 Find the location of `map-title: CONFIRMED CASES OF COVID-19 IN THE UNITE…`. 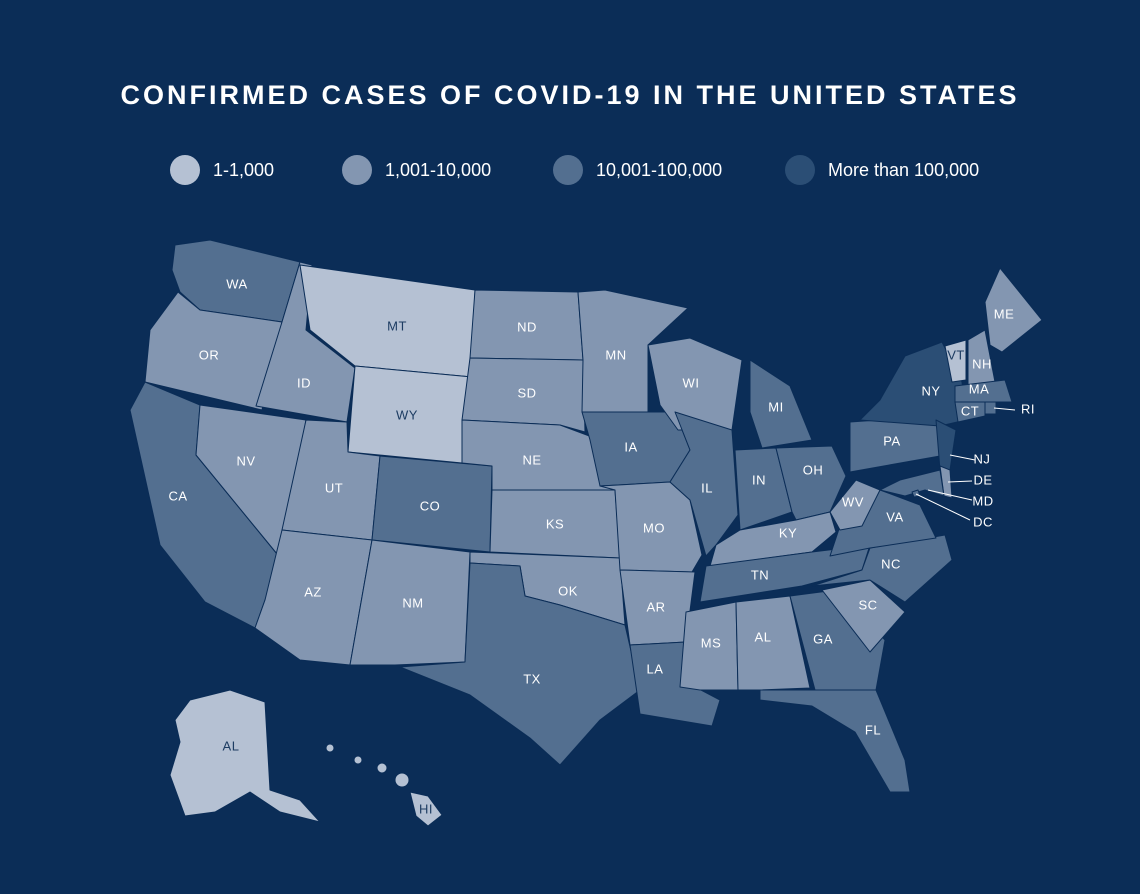

map-title: CONFIRMED CASES OF COVID-19 IN THE UNITE… is located at coordinates (569, 95).